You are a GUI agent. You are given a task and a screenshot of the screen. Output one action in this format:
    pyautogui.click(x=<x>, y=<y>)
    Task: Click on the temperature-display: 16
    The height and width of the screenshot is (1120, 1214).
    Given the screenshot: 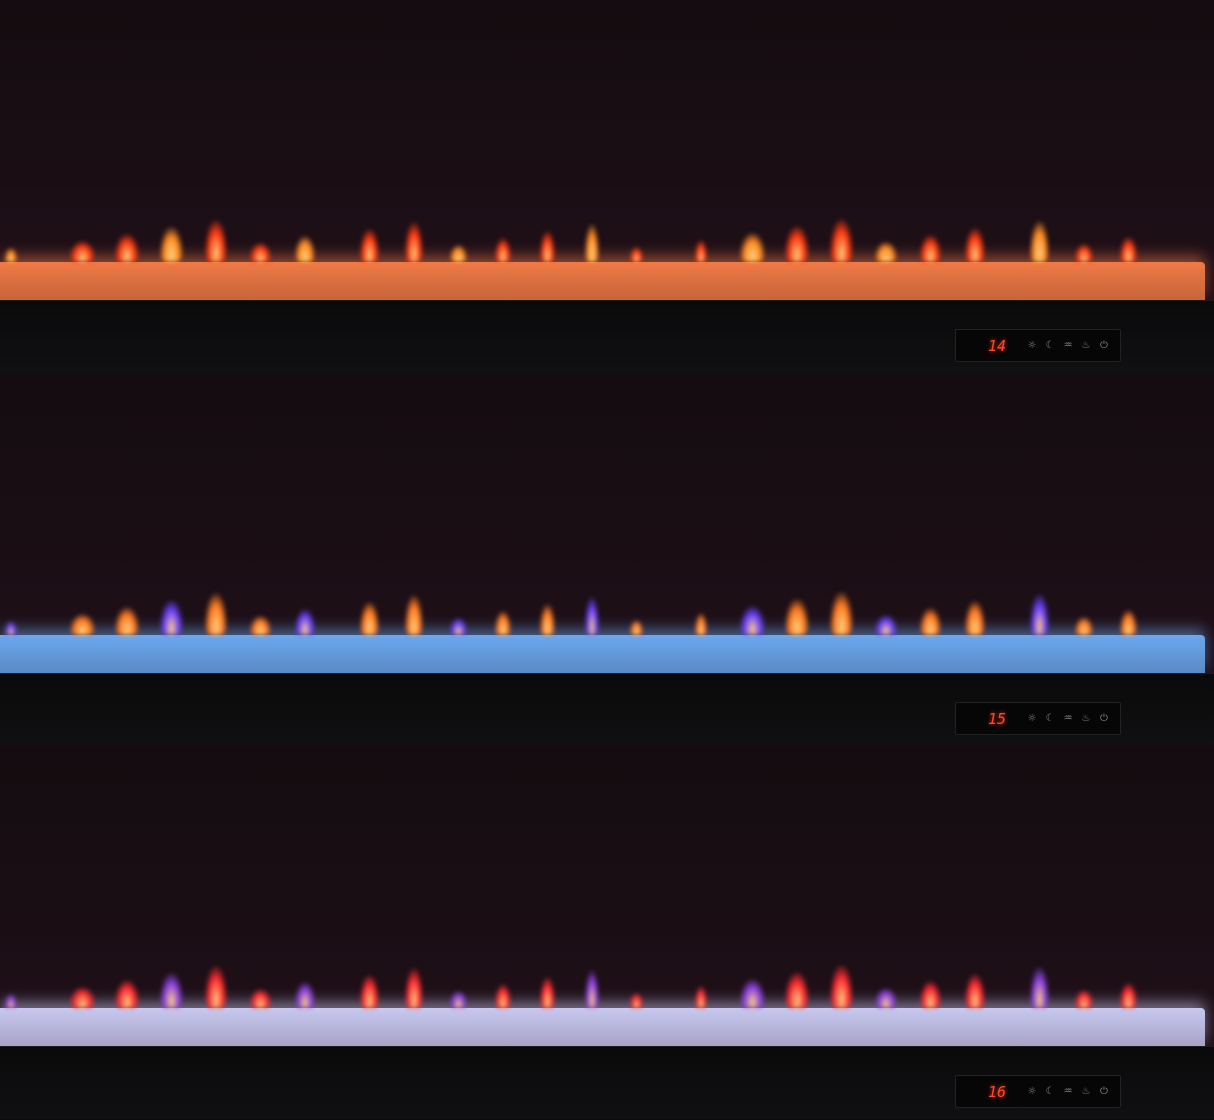 What is the action you would take?
    pyautogui.click(x=997, y=1091)
    